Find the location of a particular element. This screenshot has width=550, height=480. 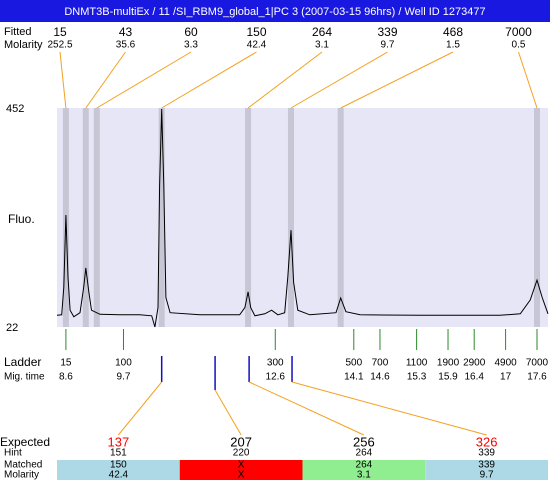

mig-time: 17 is located at coordinates (506, 377).